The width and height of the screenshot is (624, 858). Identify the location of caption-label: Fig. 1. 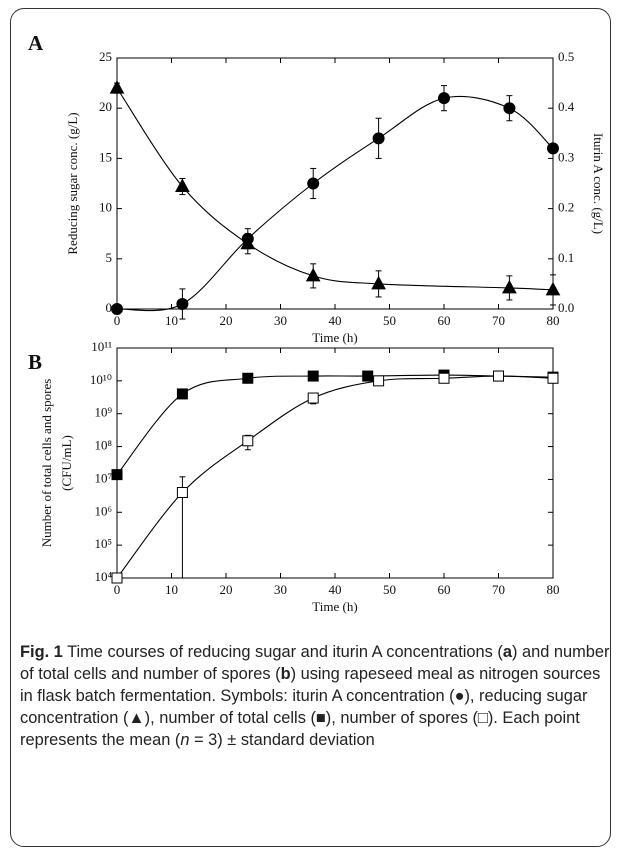
(41, 652).